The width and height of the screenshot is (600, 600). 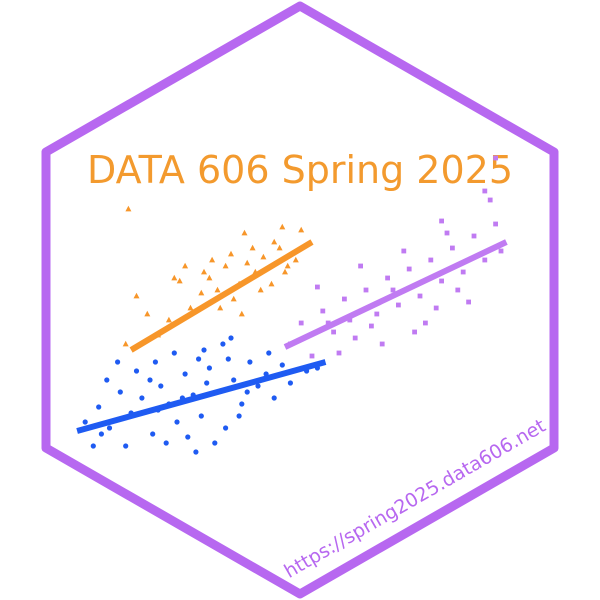 What do you see at coordinates (300, 170) in the screenshot?
I see `sticker-title: DATA 606 Spring 2025` at bounding box center [300, 170].